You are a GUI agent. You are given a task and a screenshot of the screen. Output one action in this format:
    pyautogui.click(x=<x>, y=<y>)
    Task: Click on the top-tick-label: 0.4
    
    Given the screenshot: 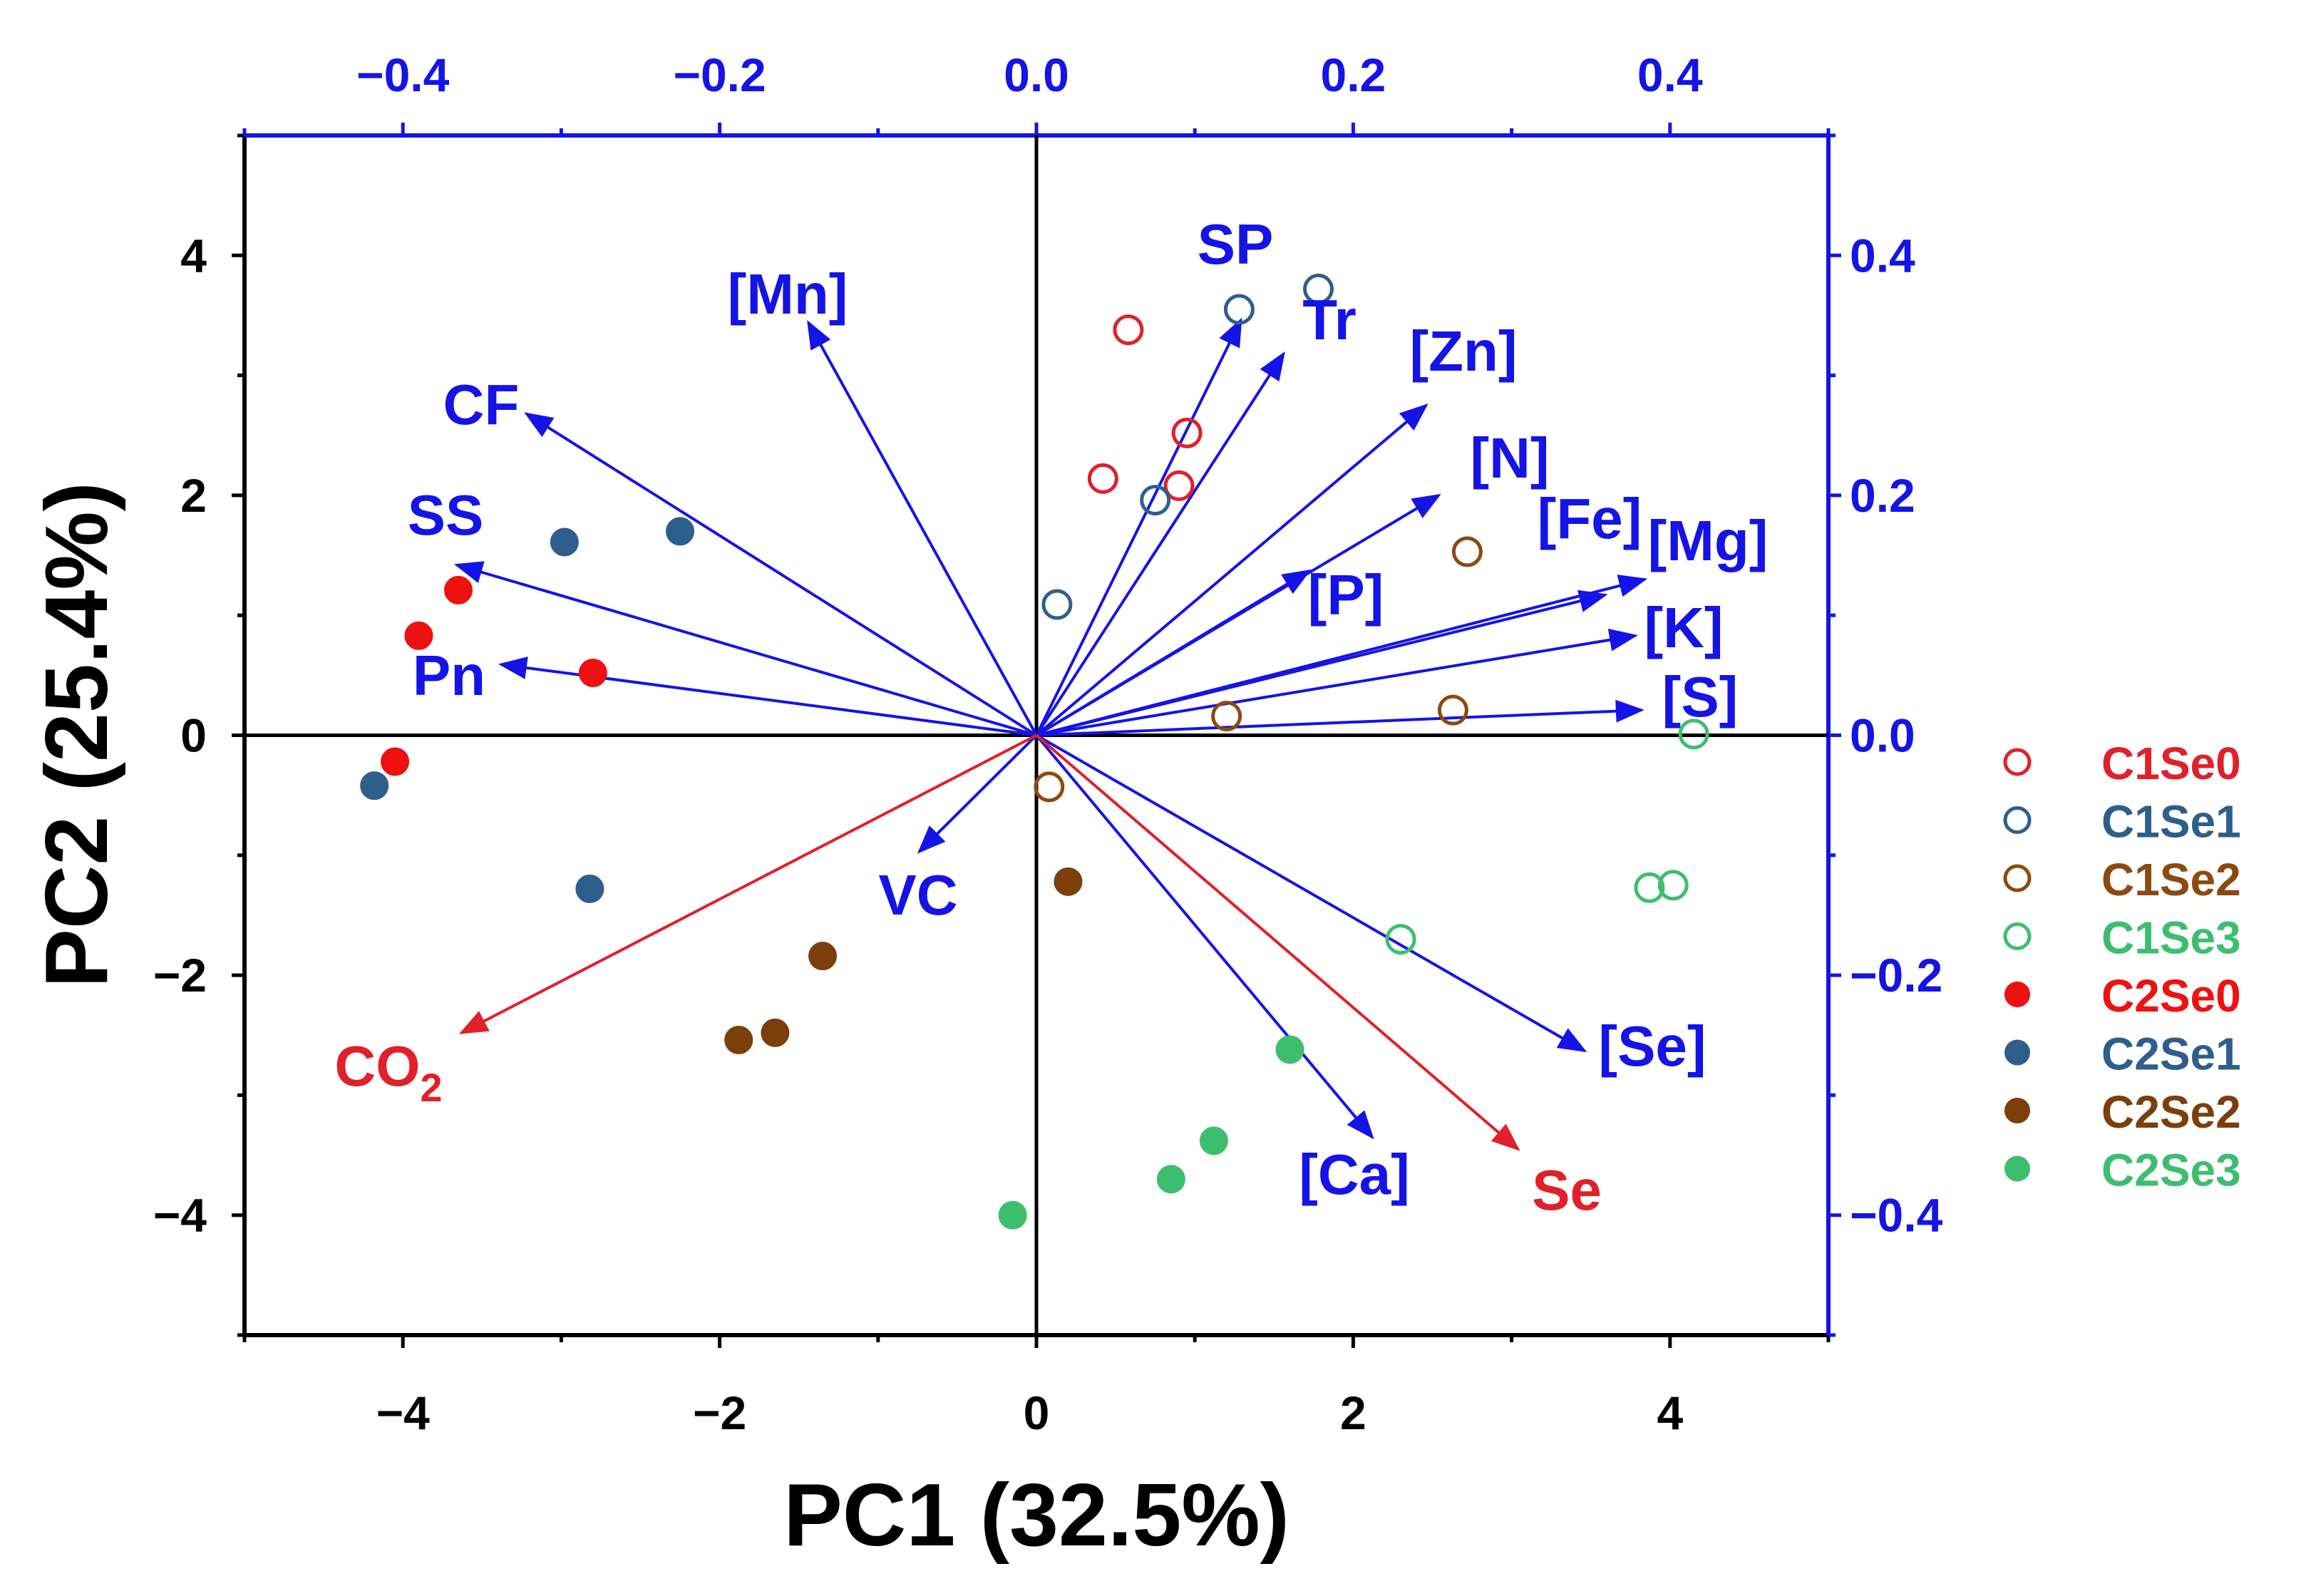 What is the action you would take?
    pyautogui.click(x=1670, y=74)
    